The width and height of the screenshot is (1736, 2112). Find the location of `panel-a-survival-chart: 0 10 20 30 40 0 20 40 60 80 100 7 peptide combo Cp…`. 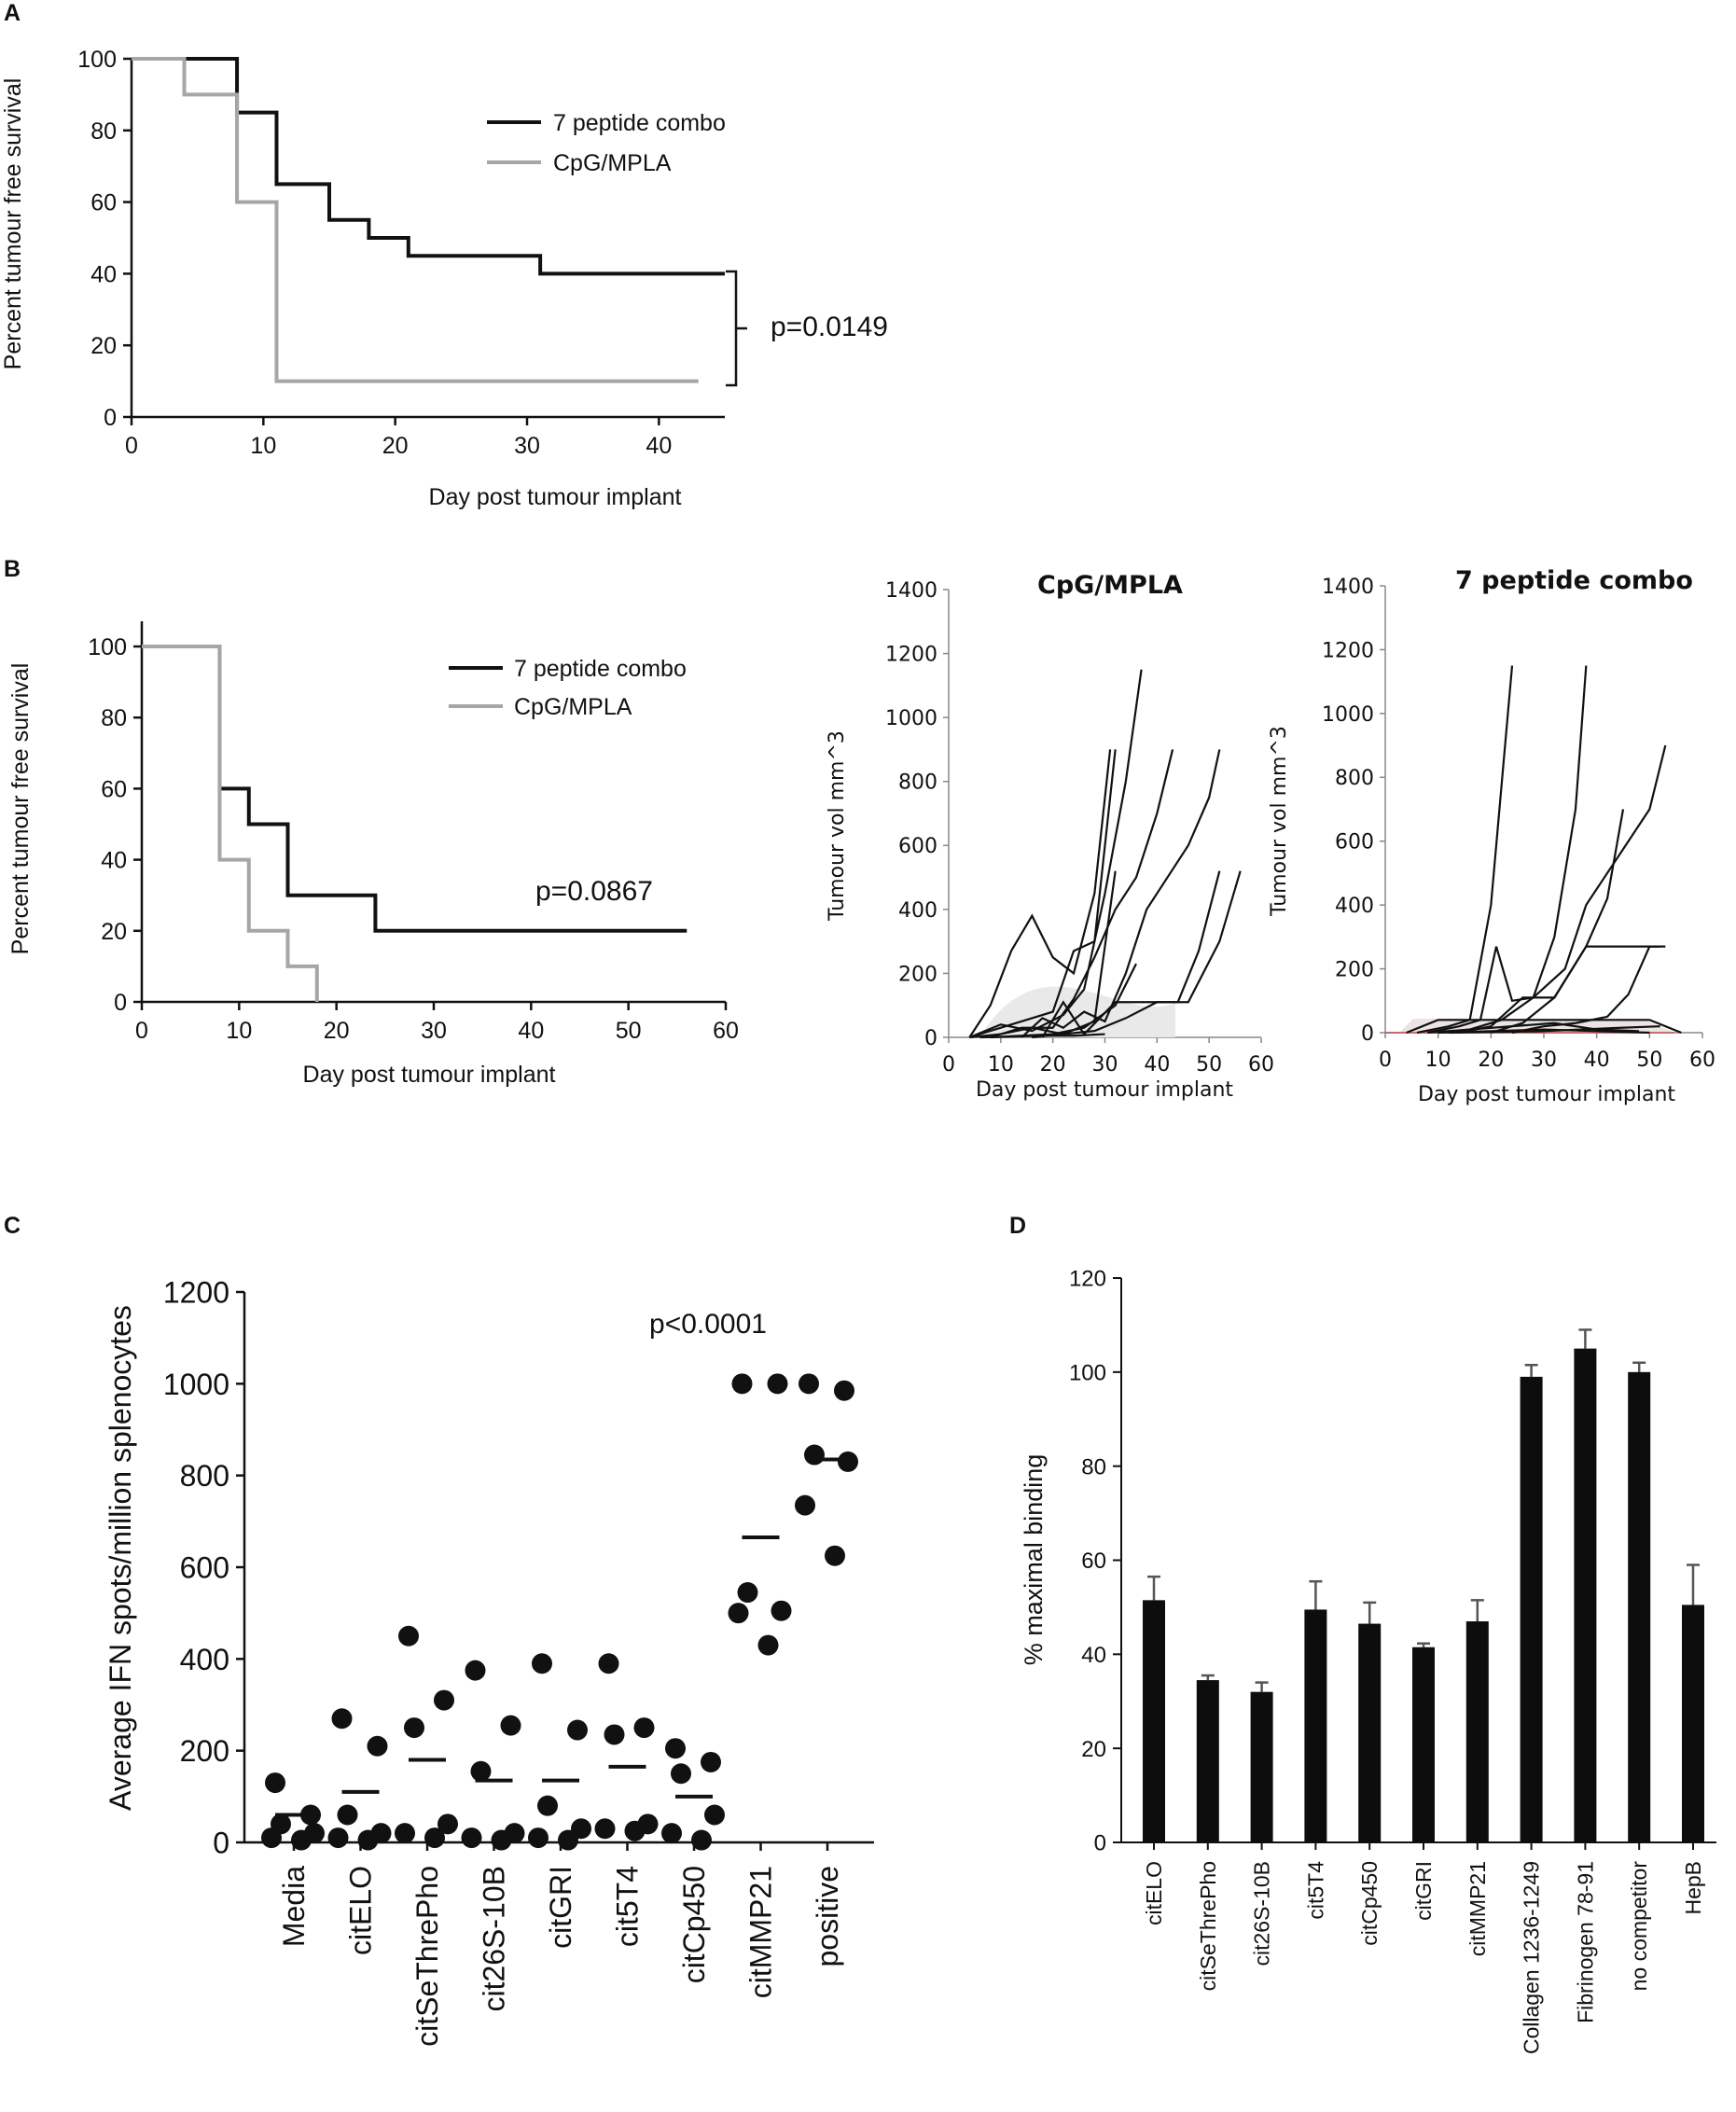

panel-a-survival-chart: 0 10 20 30 40 0 20 40 60 80 100 7 peptide combo Cp… is located at coordinates (444, 278).